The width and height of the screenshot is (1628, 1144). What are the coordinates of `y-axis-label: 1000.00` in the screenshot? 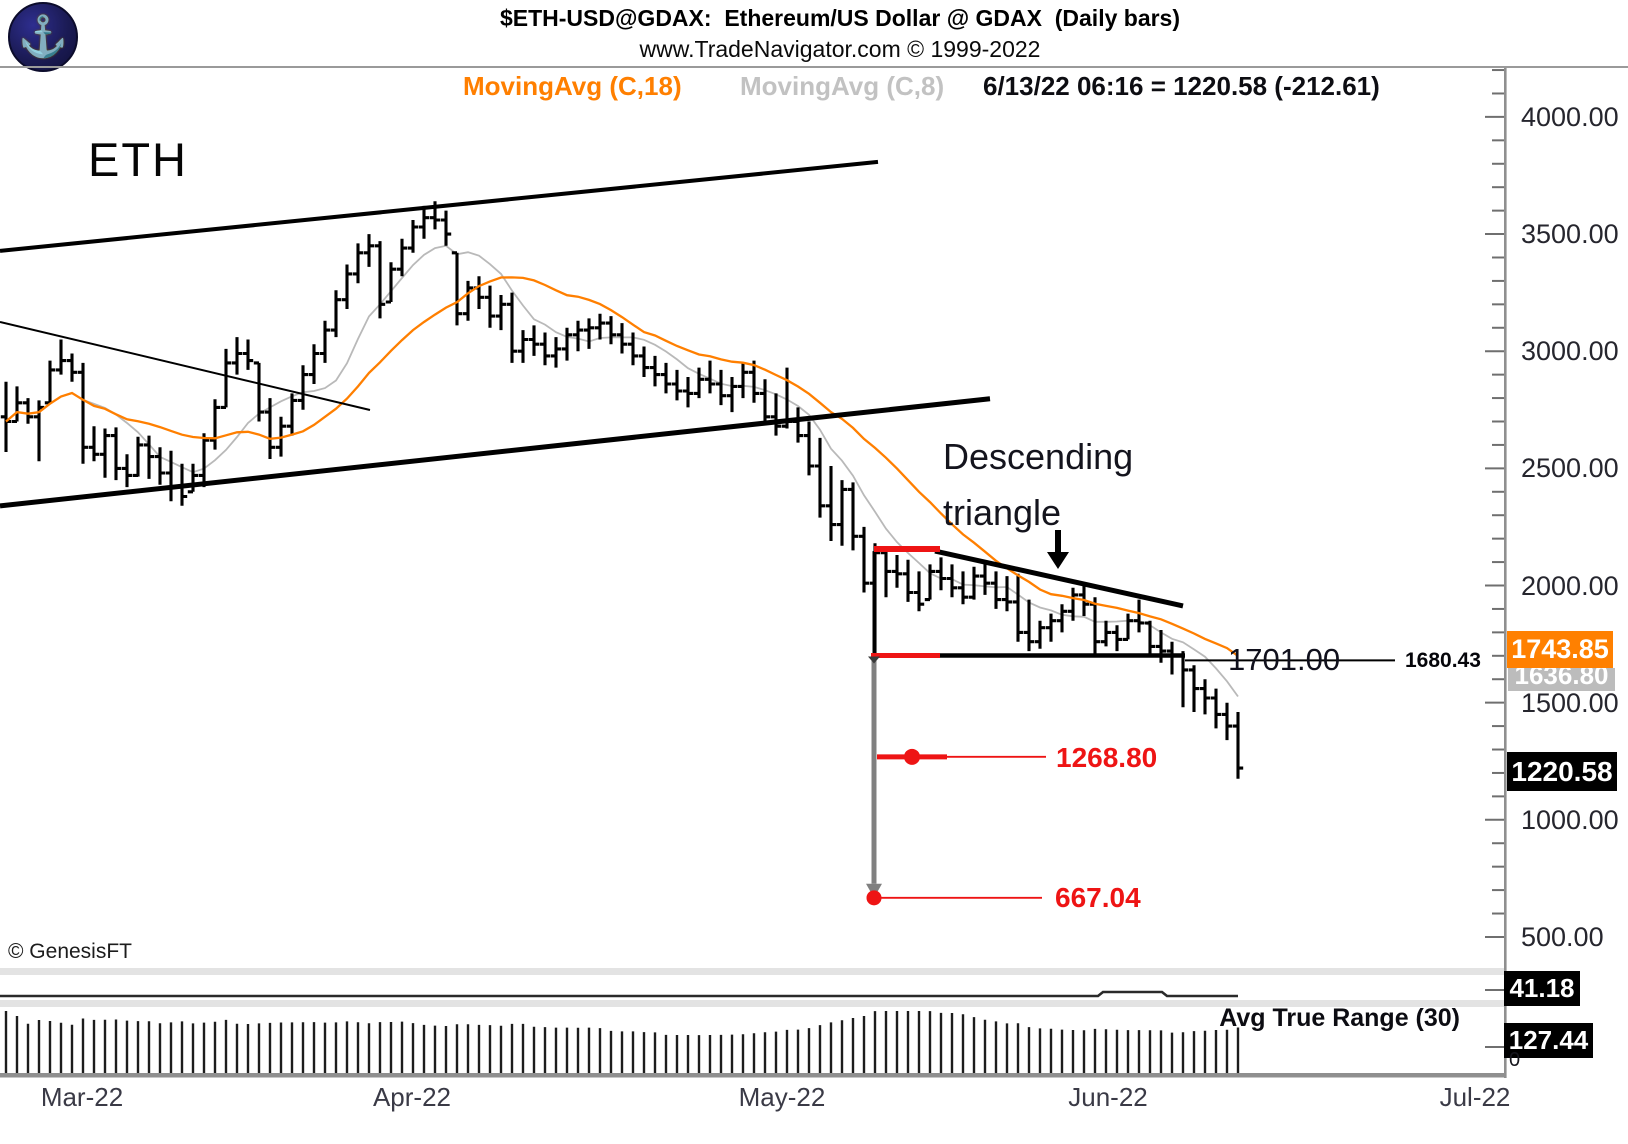 It's located at (1570, 819).